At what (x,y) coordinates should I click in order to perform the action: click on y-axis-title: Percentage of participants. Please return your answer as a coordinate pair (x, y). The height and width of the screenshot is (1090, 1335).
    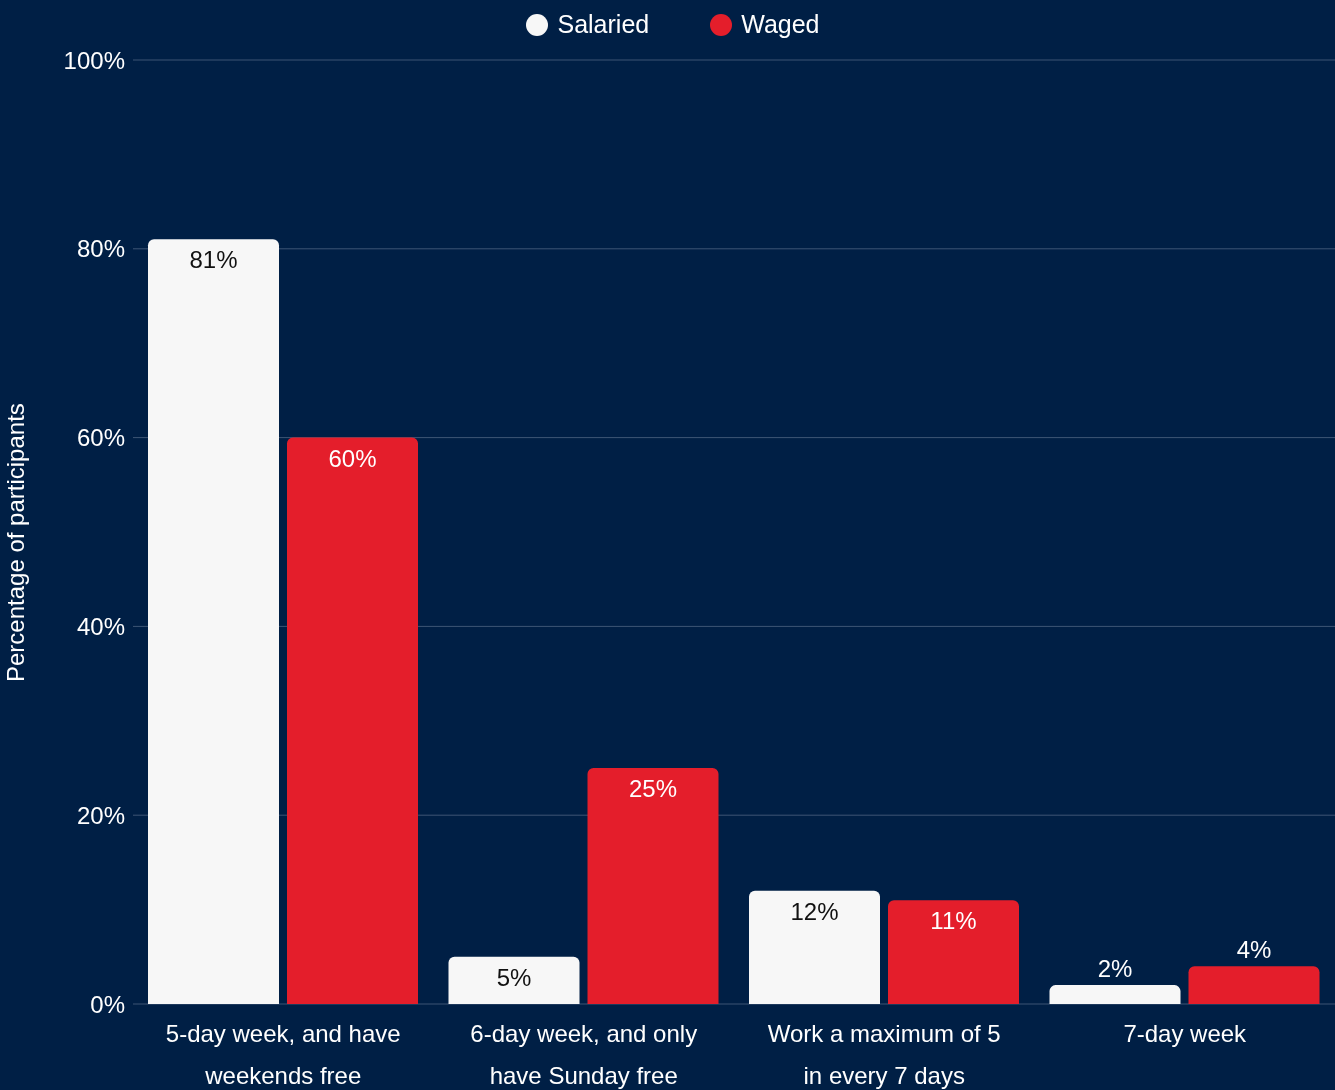
    Looking at the image, I should click on (15, 542).